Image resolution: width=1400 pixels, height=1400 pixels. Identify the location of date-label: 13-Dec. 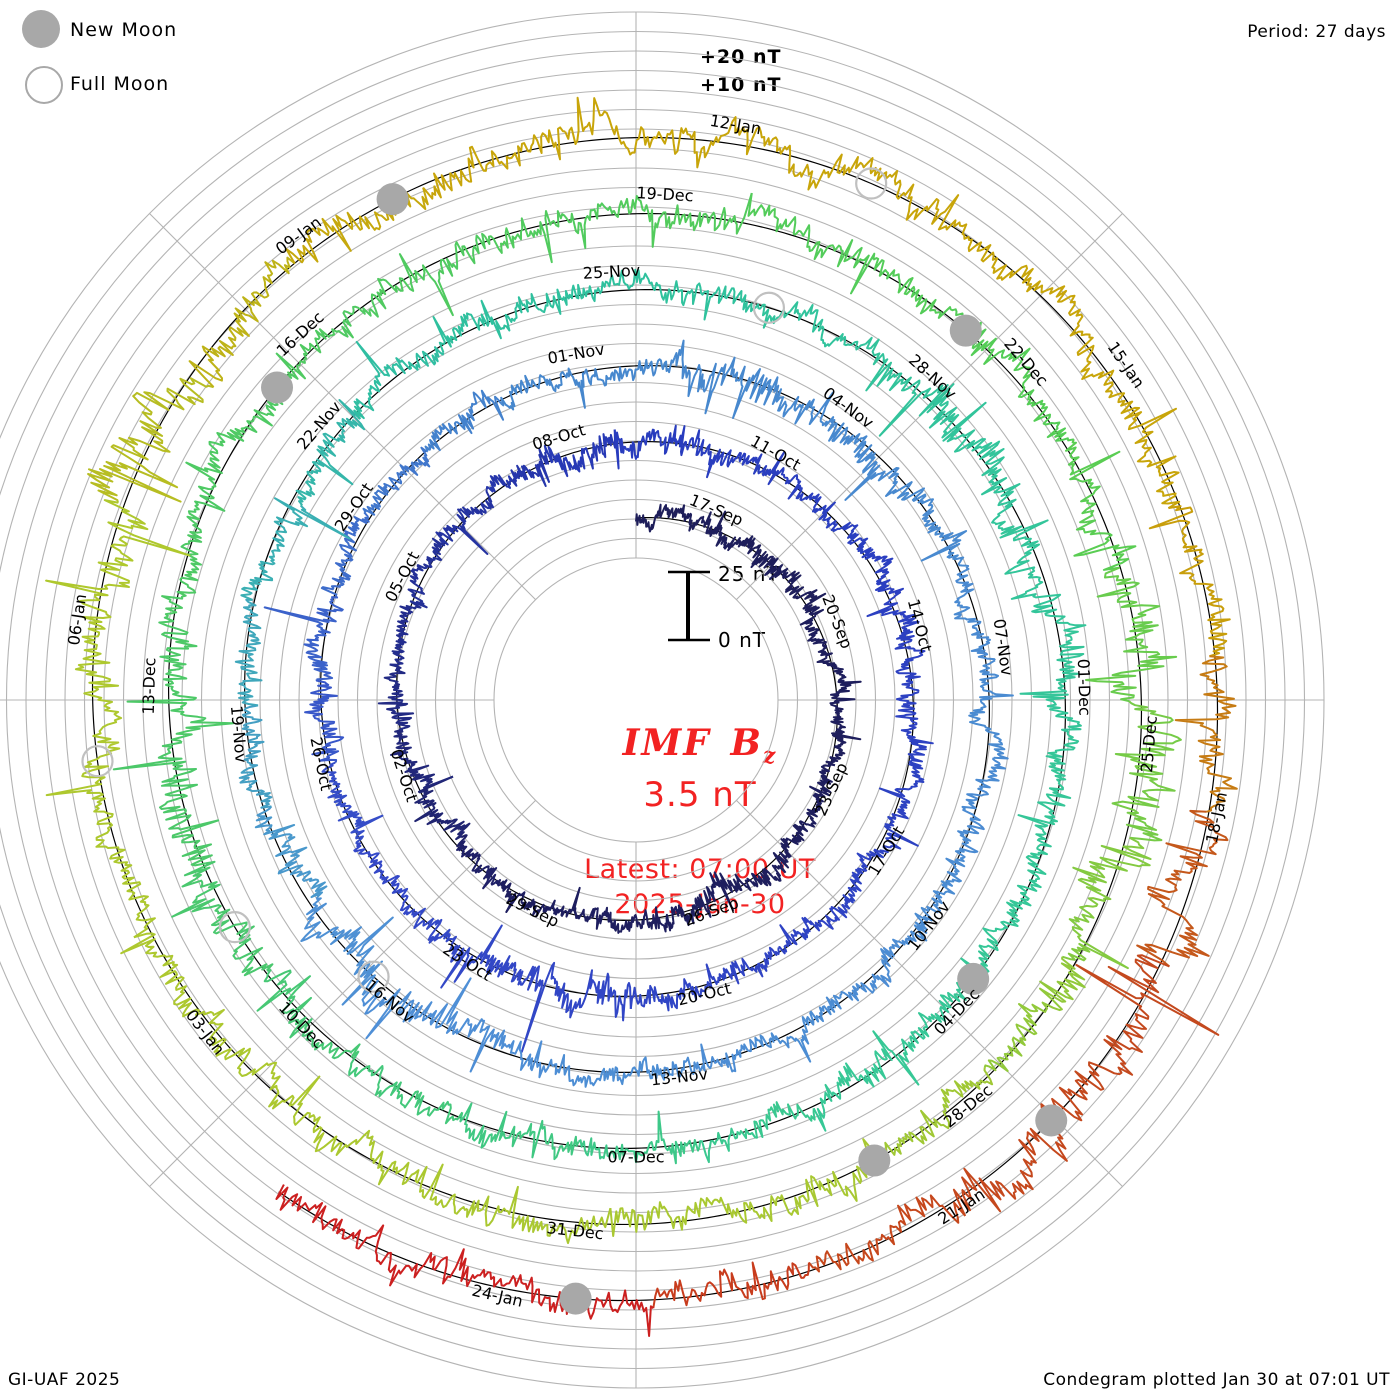
(149, 686).